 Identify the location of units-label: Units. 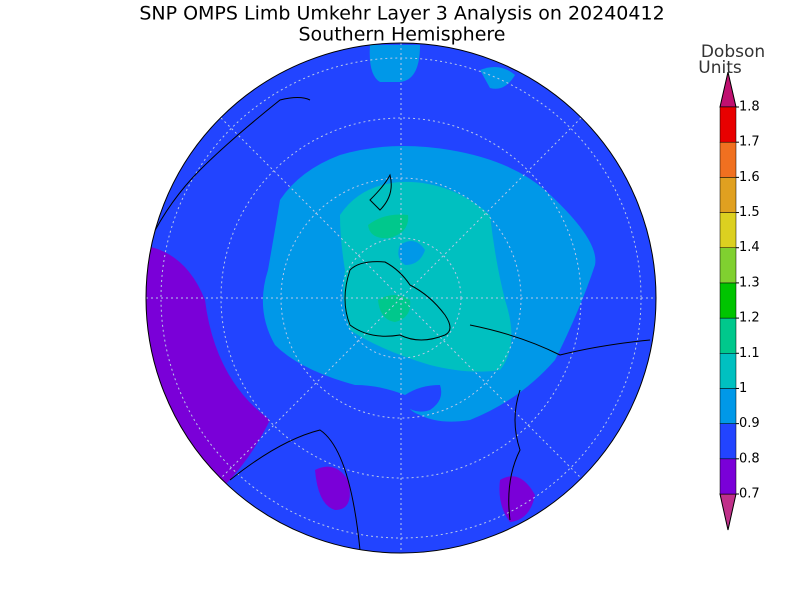
(720, 68).